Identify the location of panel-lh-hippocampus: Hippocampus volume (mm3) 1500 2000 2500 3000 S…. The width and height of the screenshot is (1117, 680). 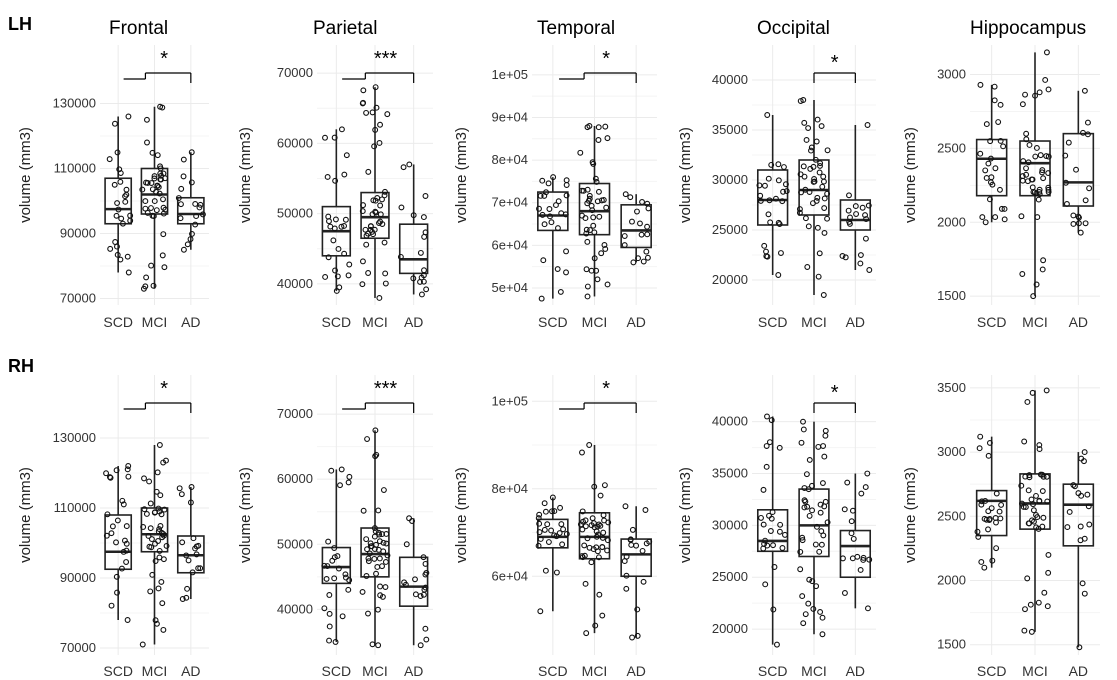
(1001, 174).